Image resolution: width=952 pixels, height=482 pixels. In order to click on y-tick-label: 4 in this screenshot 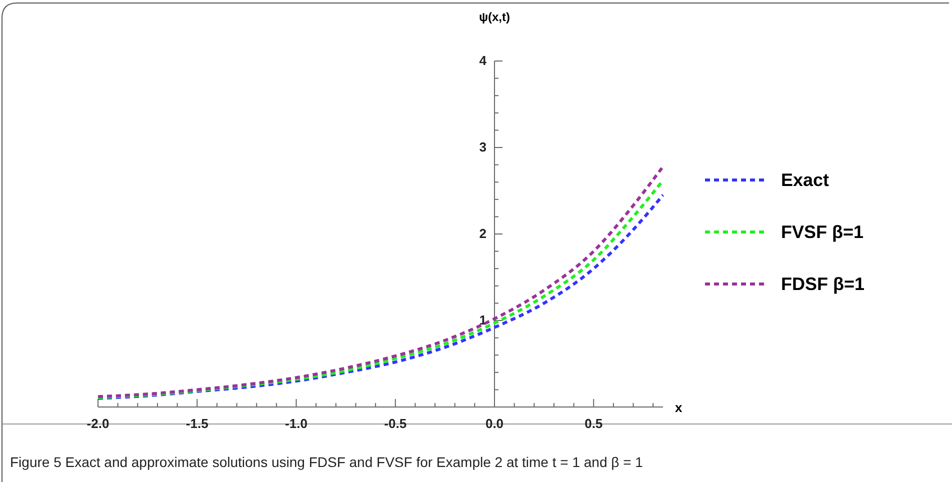, I will do `click(483, 60)`.